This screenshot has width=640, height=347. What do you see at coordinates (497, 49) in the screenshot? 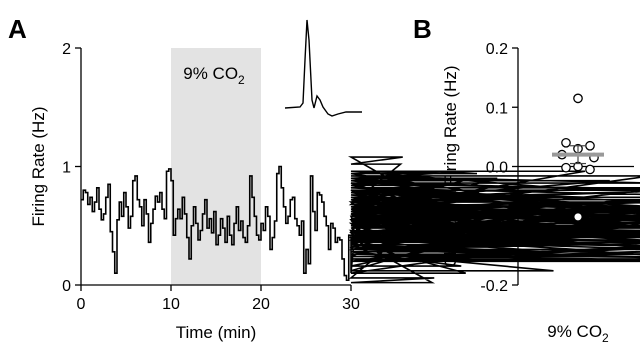
I see `y-tick-label-b: 0.2` at bounding box center [497, 49].